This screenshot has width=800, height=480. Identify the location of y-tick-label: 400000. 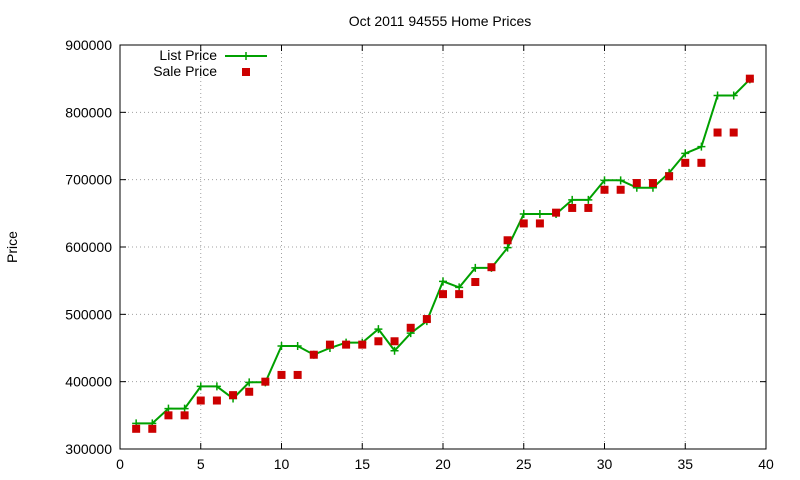
(88, 382).